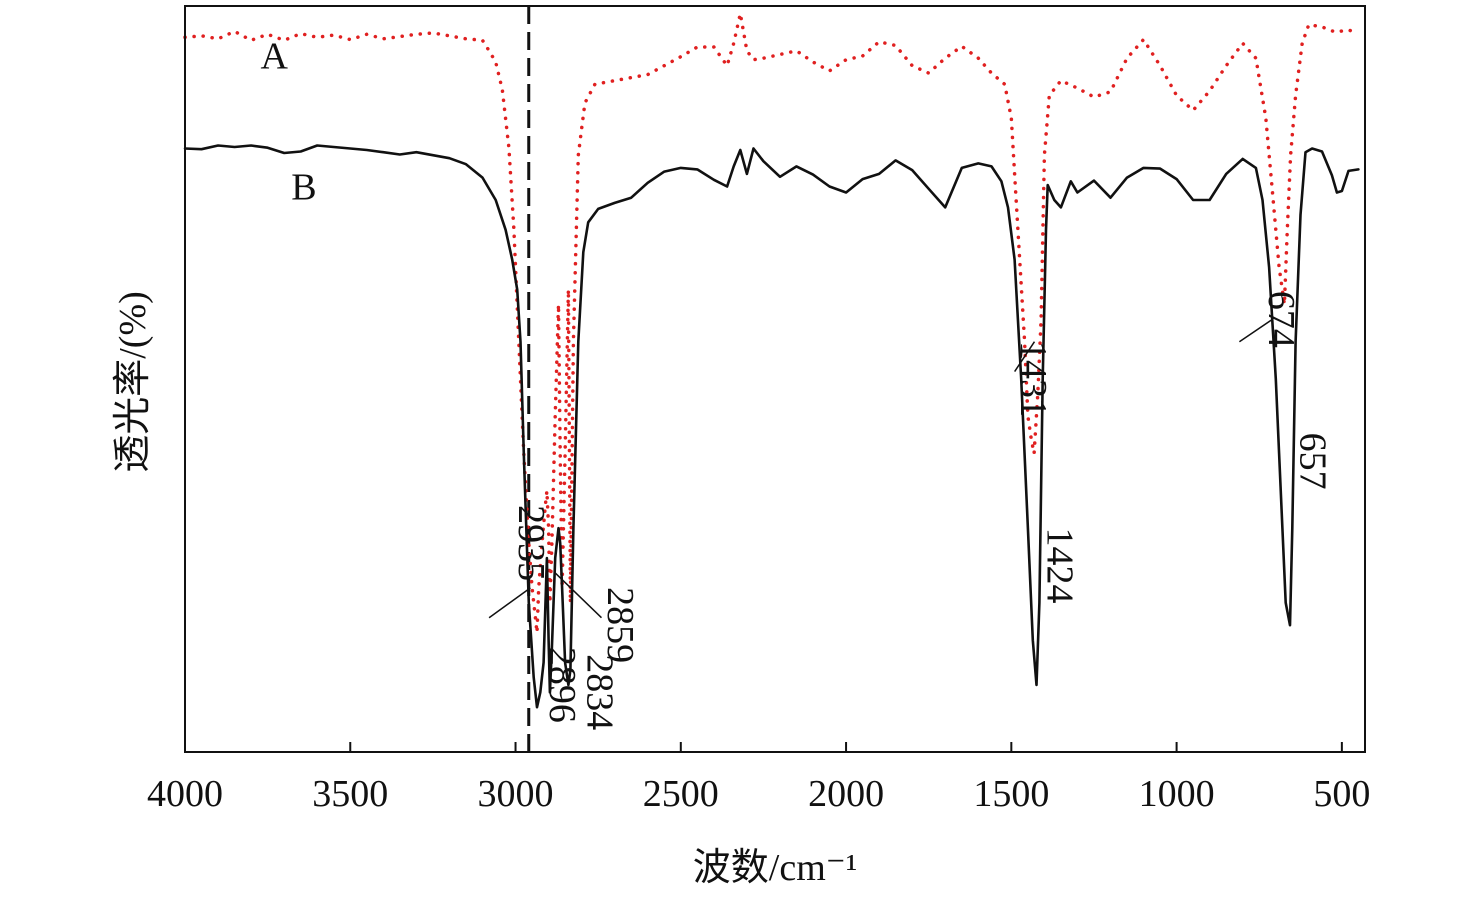 The height and width of the screenshot is (905, 1476). Describe the element at coordinates (775, 868) in the screenshot. I see `x-axis-label: 波数/cm⁻¹` at that location.